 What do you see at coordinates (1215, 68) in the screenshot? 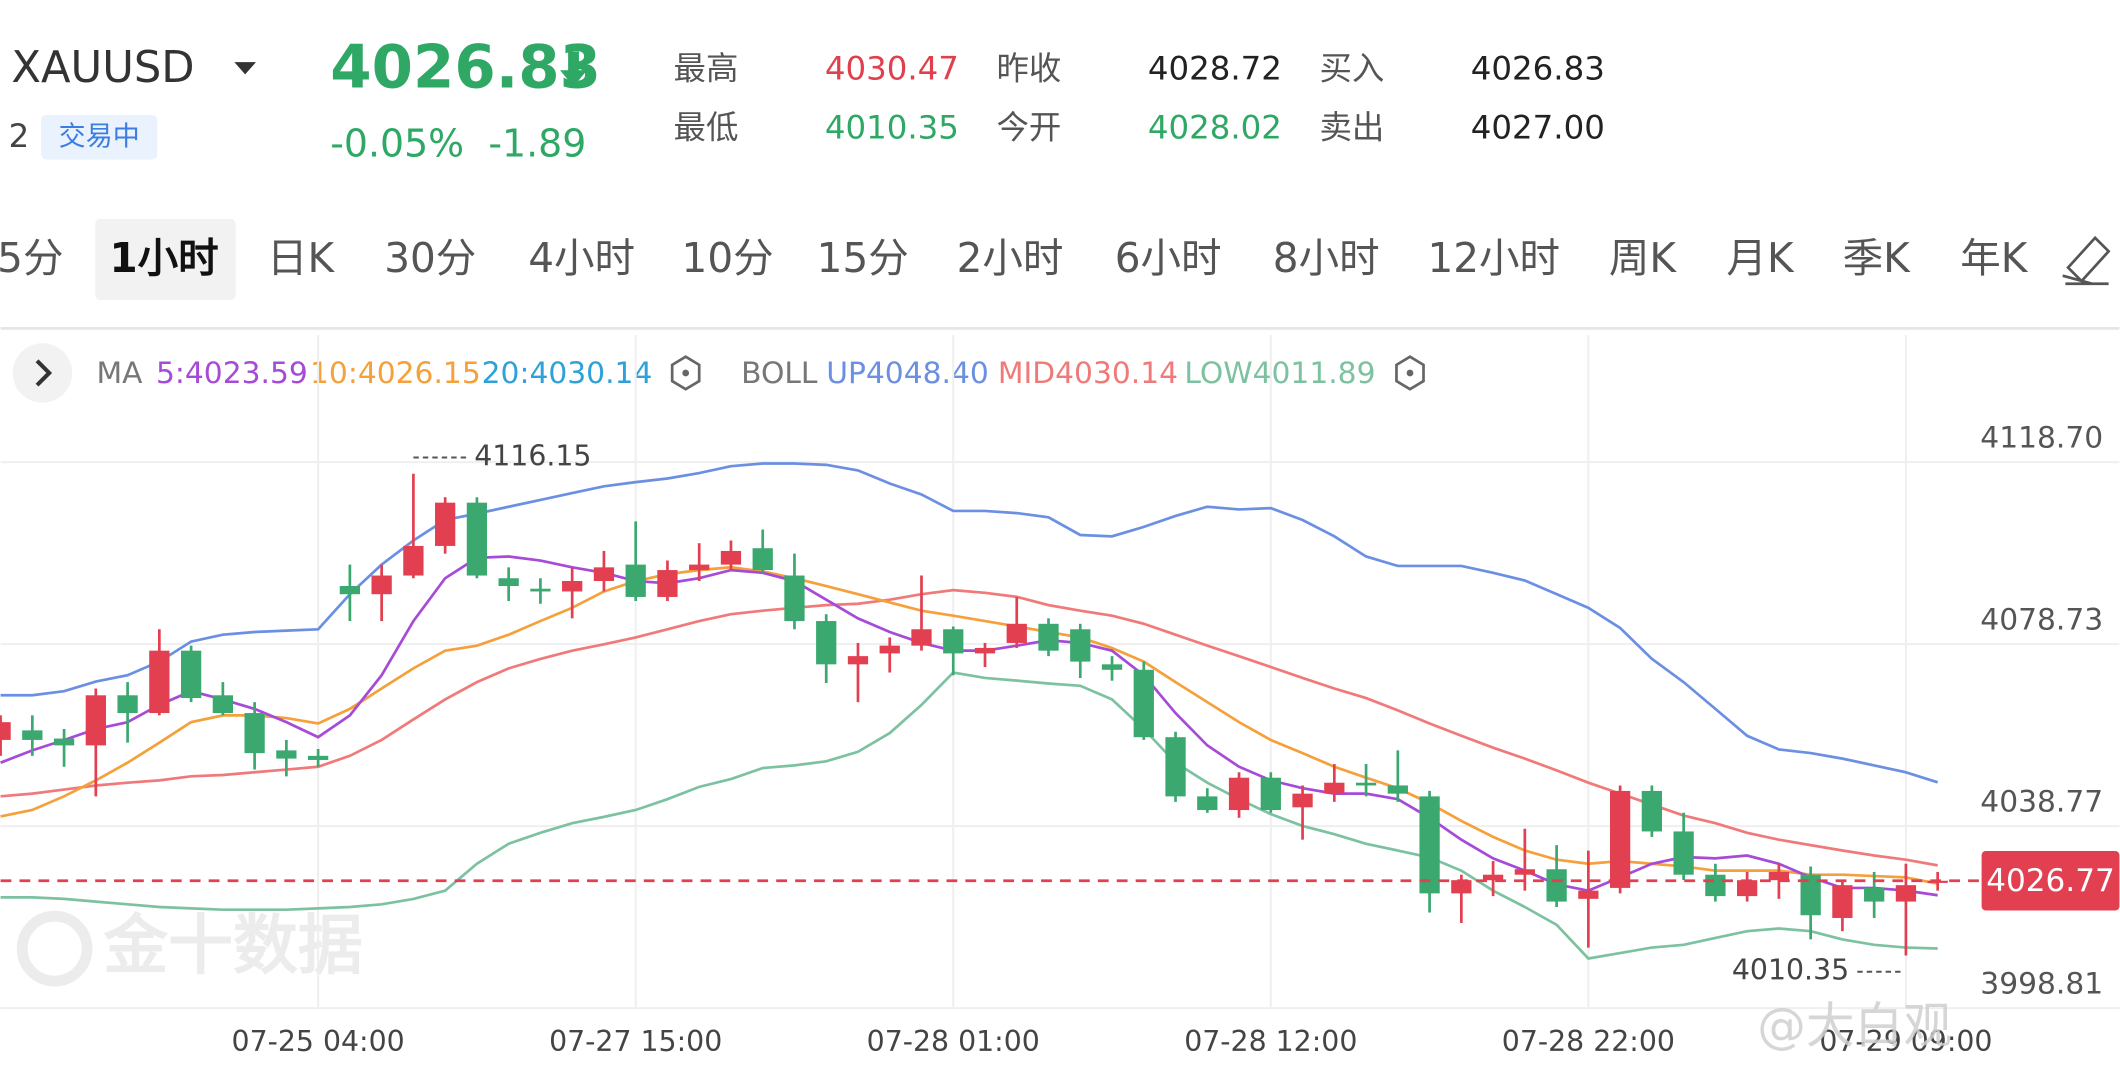
I see `stat-value: 4028.72` at bounding box center [1215, 68].